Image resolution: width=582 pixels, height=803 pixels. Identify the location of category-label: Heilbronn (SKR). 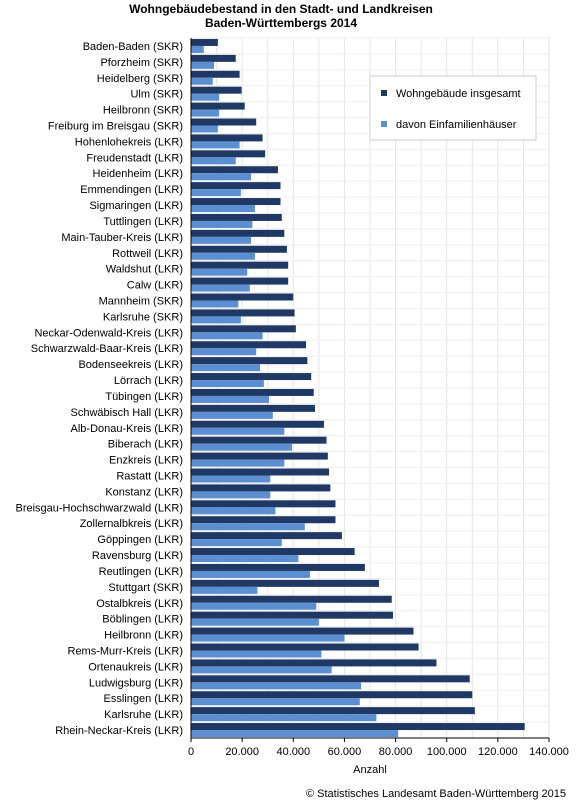
(143, 111).